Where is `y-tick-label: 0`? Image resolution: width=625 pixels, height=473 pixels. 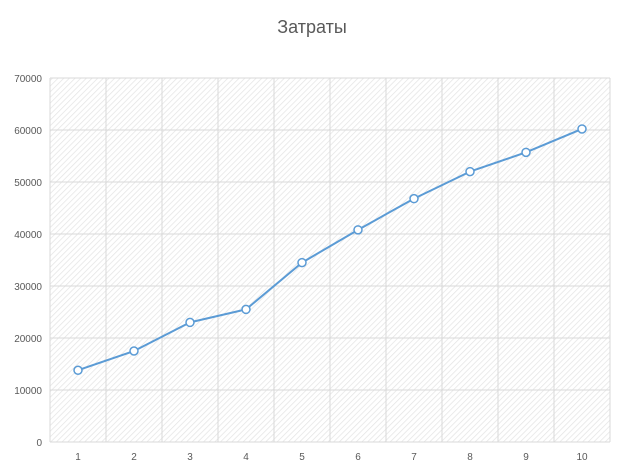
y-tick-label: 0 is located at coordinates (39, 443).